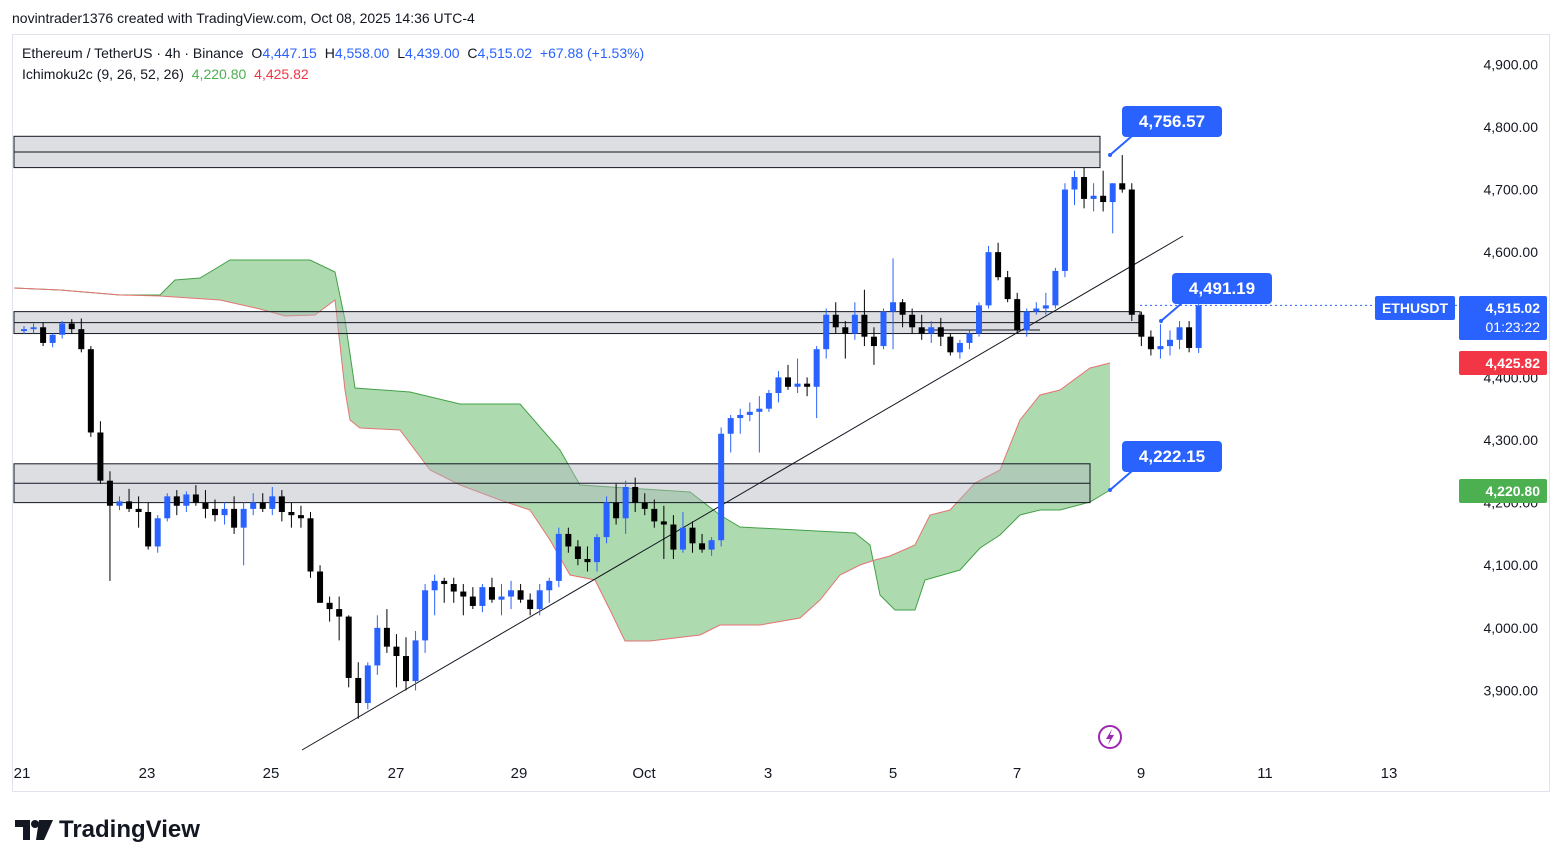 This screenshot has width=1563, height=868. Describe the element at coordinates (1165, 466) in the screenshot. I see `callout-2: 4,222.15` at that location.